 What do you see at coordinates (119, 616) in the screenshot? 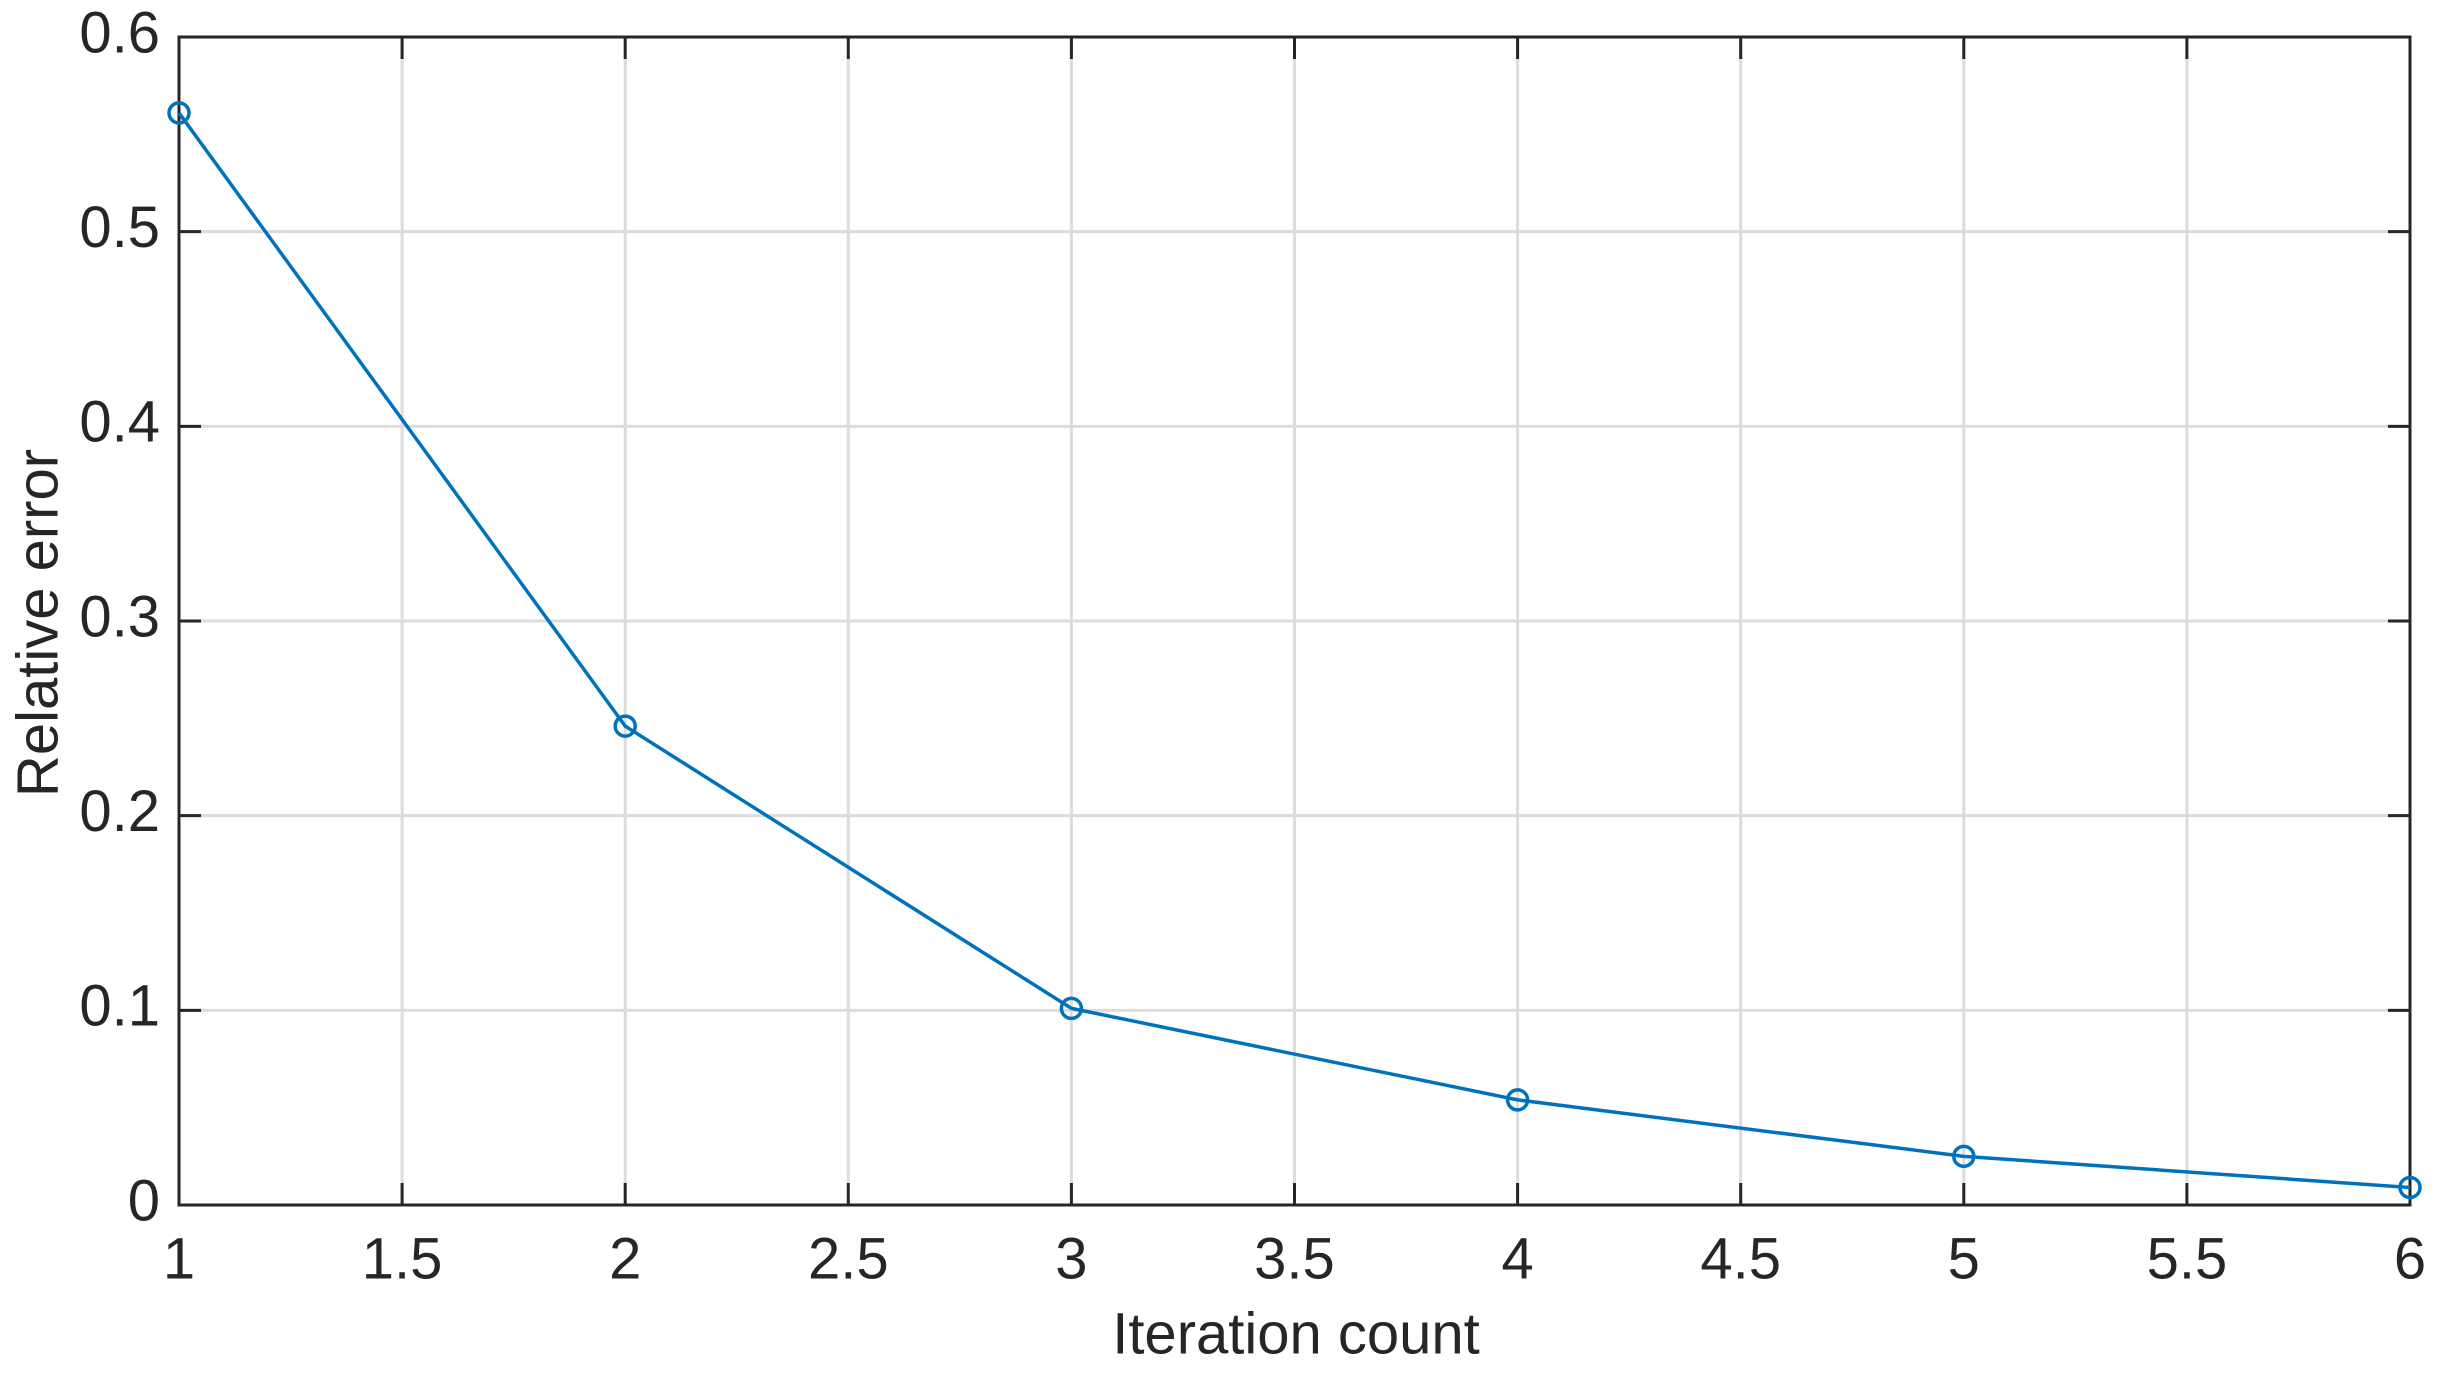
I see `y-tick-label: 0.3` at bounding box center [119, 616].